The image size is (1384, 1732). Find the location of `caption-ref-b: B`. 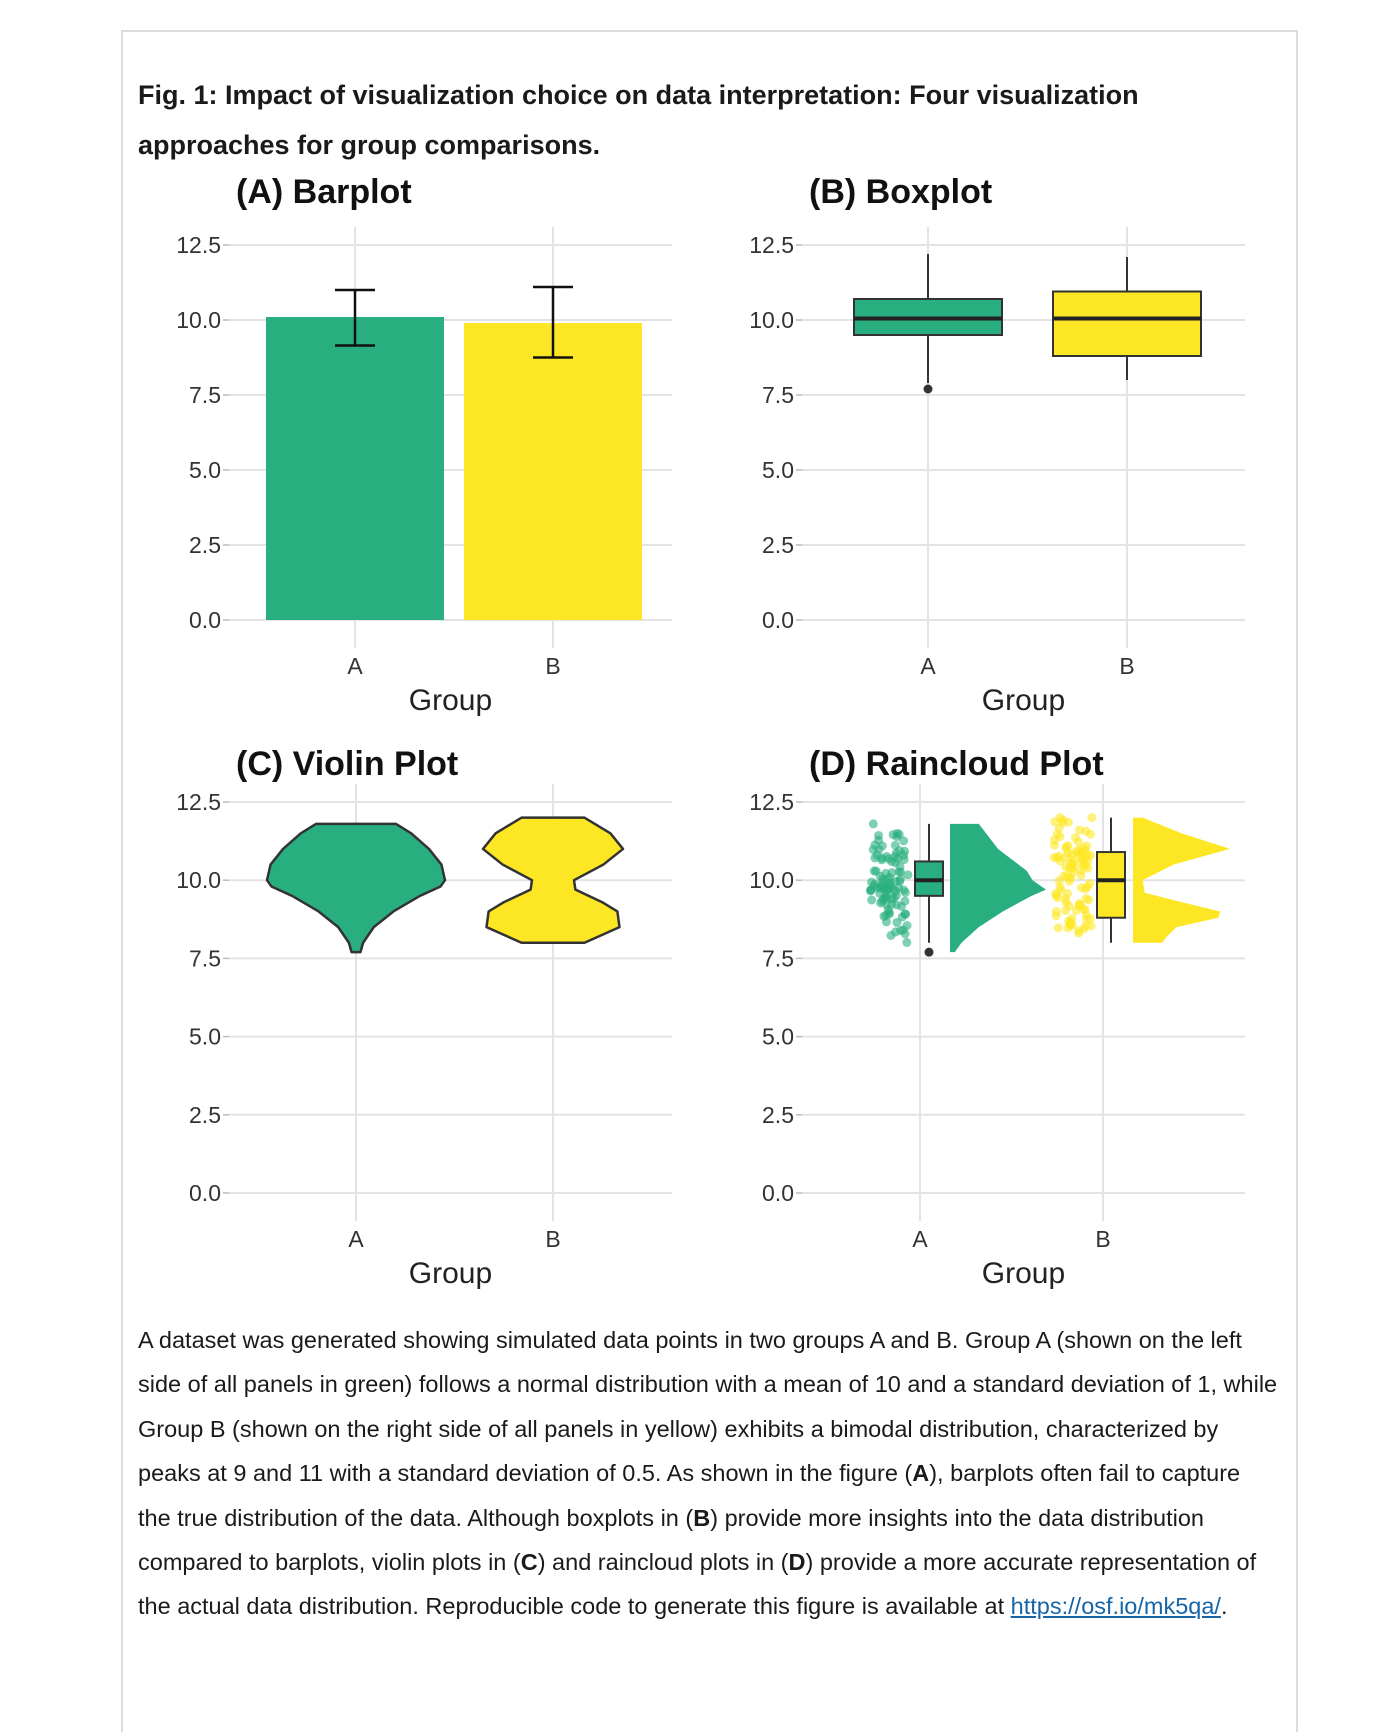

caption-ref-b: B is located at coordinates (702, 1517).